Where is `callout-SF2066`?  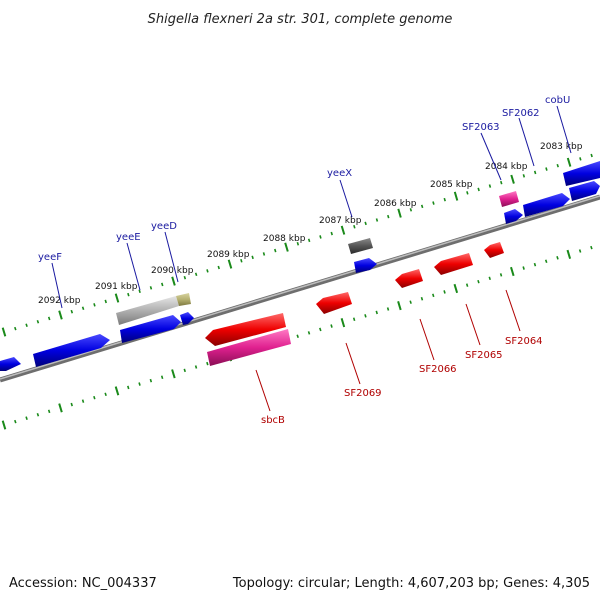
callout-SF2066 is located at coordinates (427, 339).